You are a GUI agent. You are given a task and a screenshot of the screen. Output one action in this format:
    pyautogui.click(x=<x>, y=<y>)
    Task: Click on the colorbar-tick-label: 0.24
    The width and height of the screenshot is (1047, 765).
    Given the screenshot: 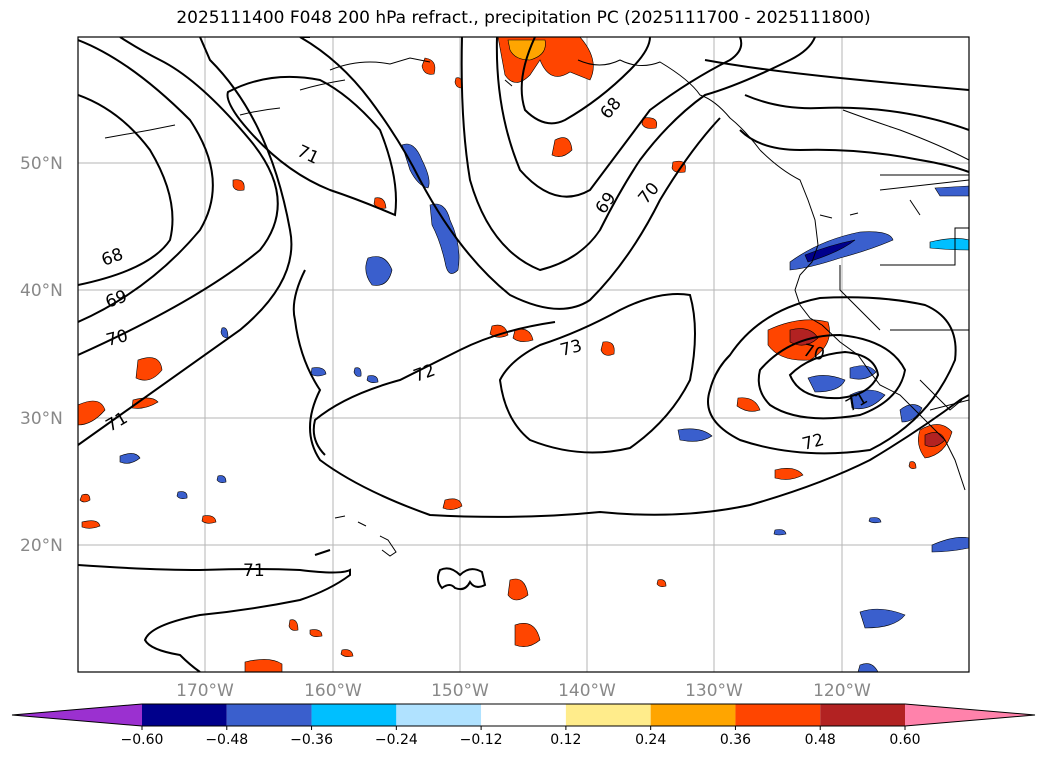 What is the action you would take?
    pyautogui.click(x=650, y=740)
    